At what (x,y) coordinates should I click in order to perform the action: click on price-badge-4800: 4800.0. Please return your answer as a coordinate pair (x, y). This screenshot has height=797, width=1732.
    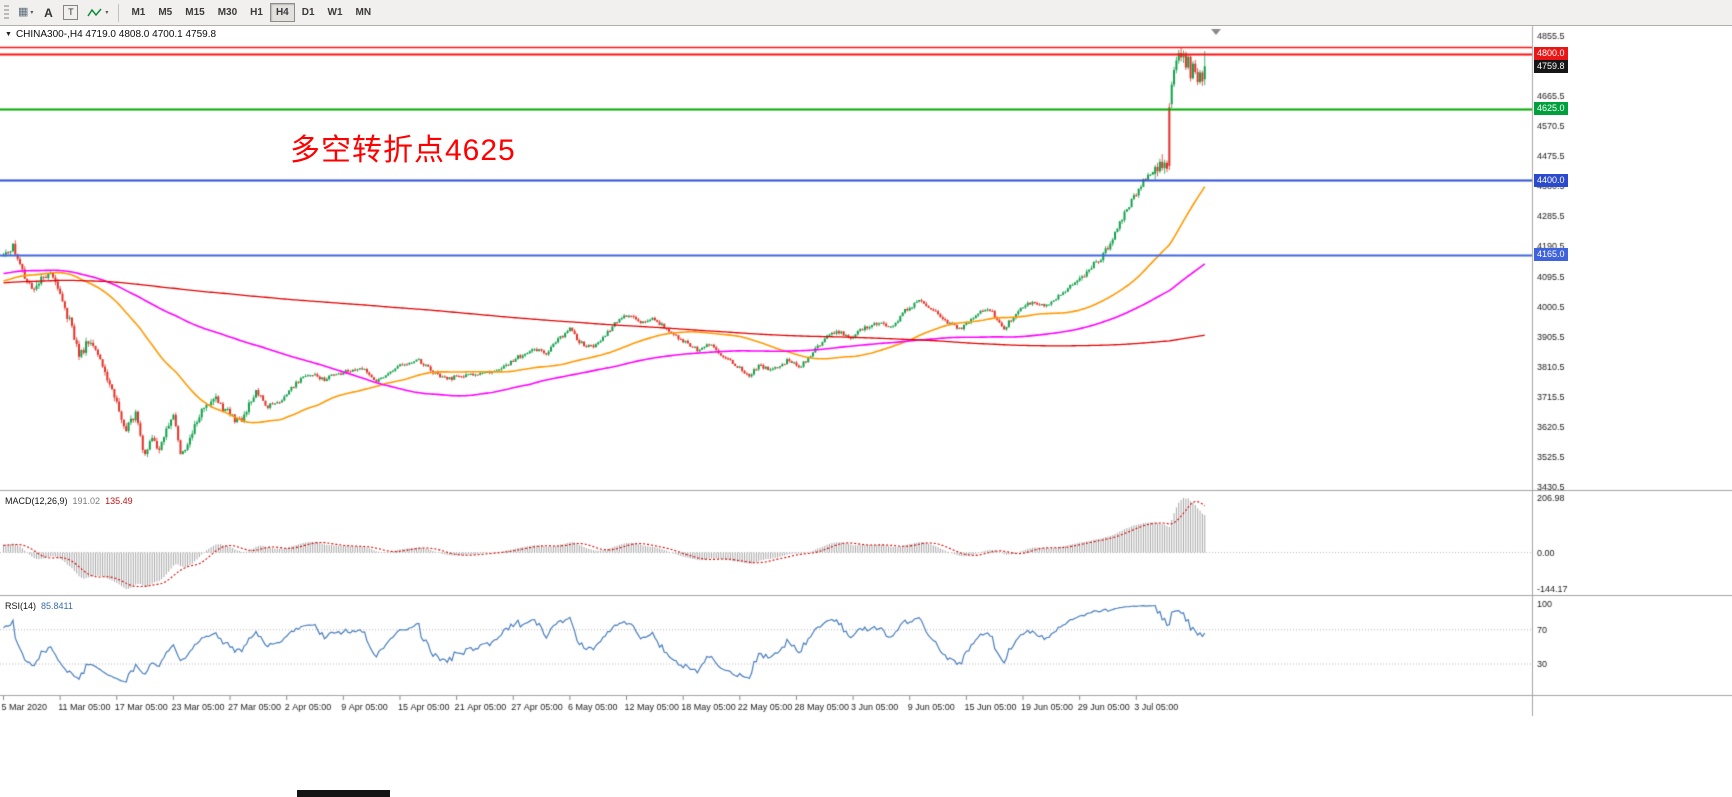
    Looking at the image, I should click on (1551, 54).